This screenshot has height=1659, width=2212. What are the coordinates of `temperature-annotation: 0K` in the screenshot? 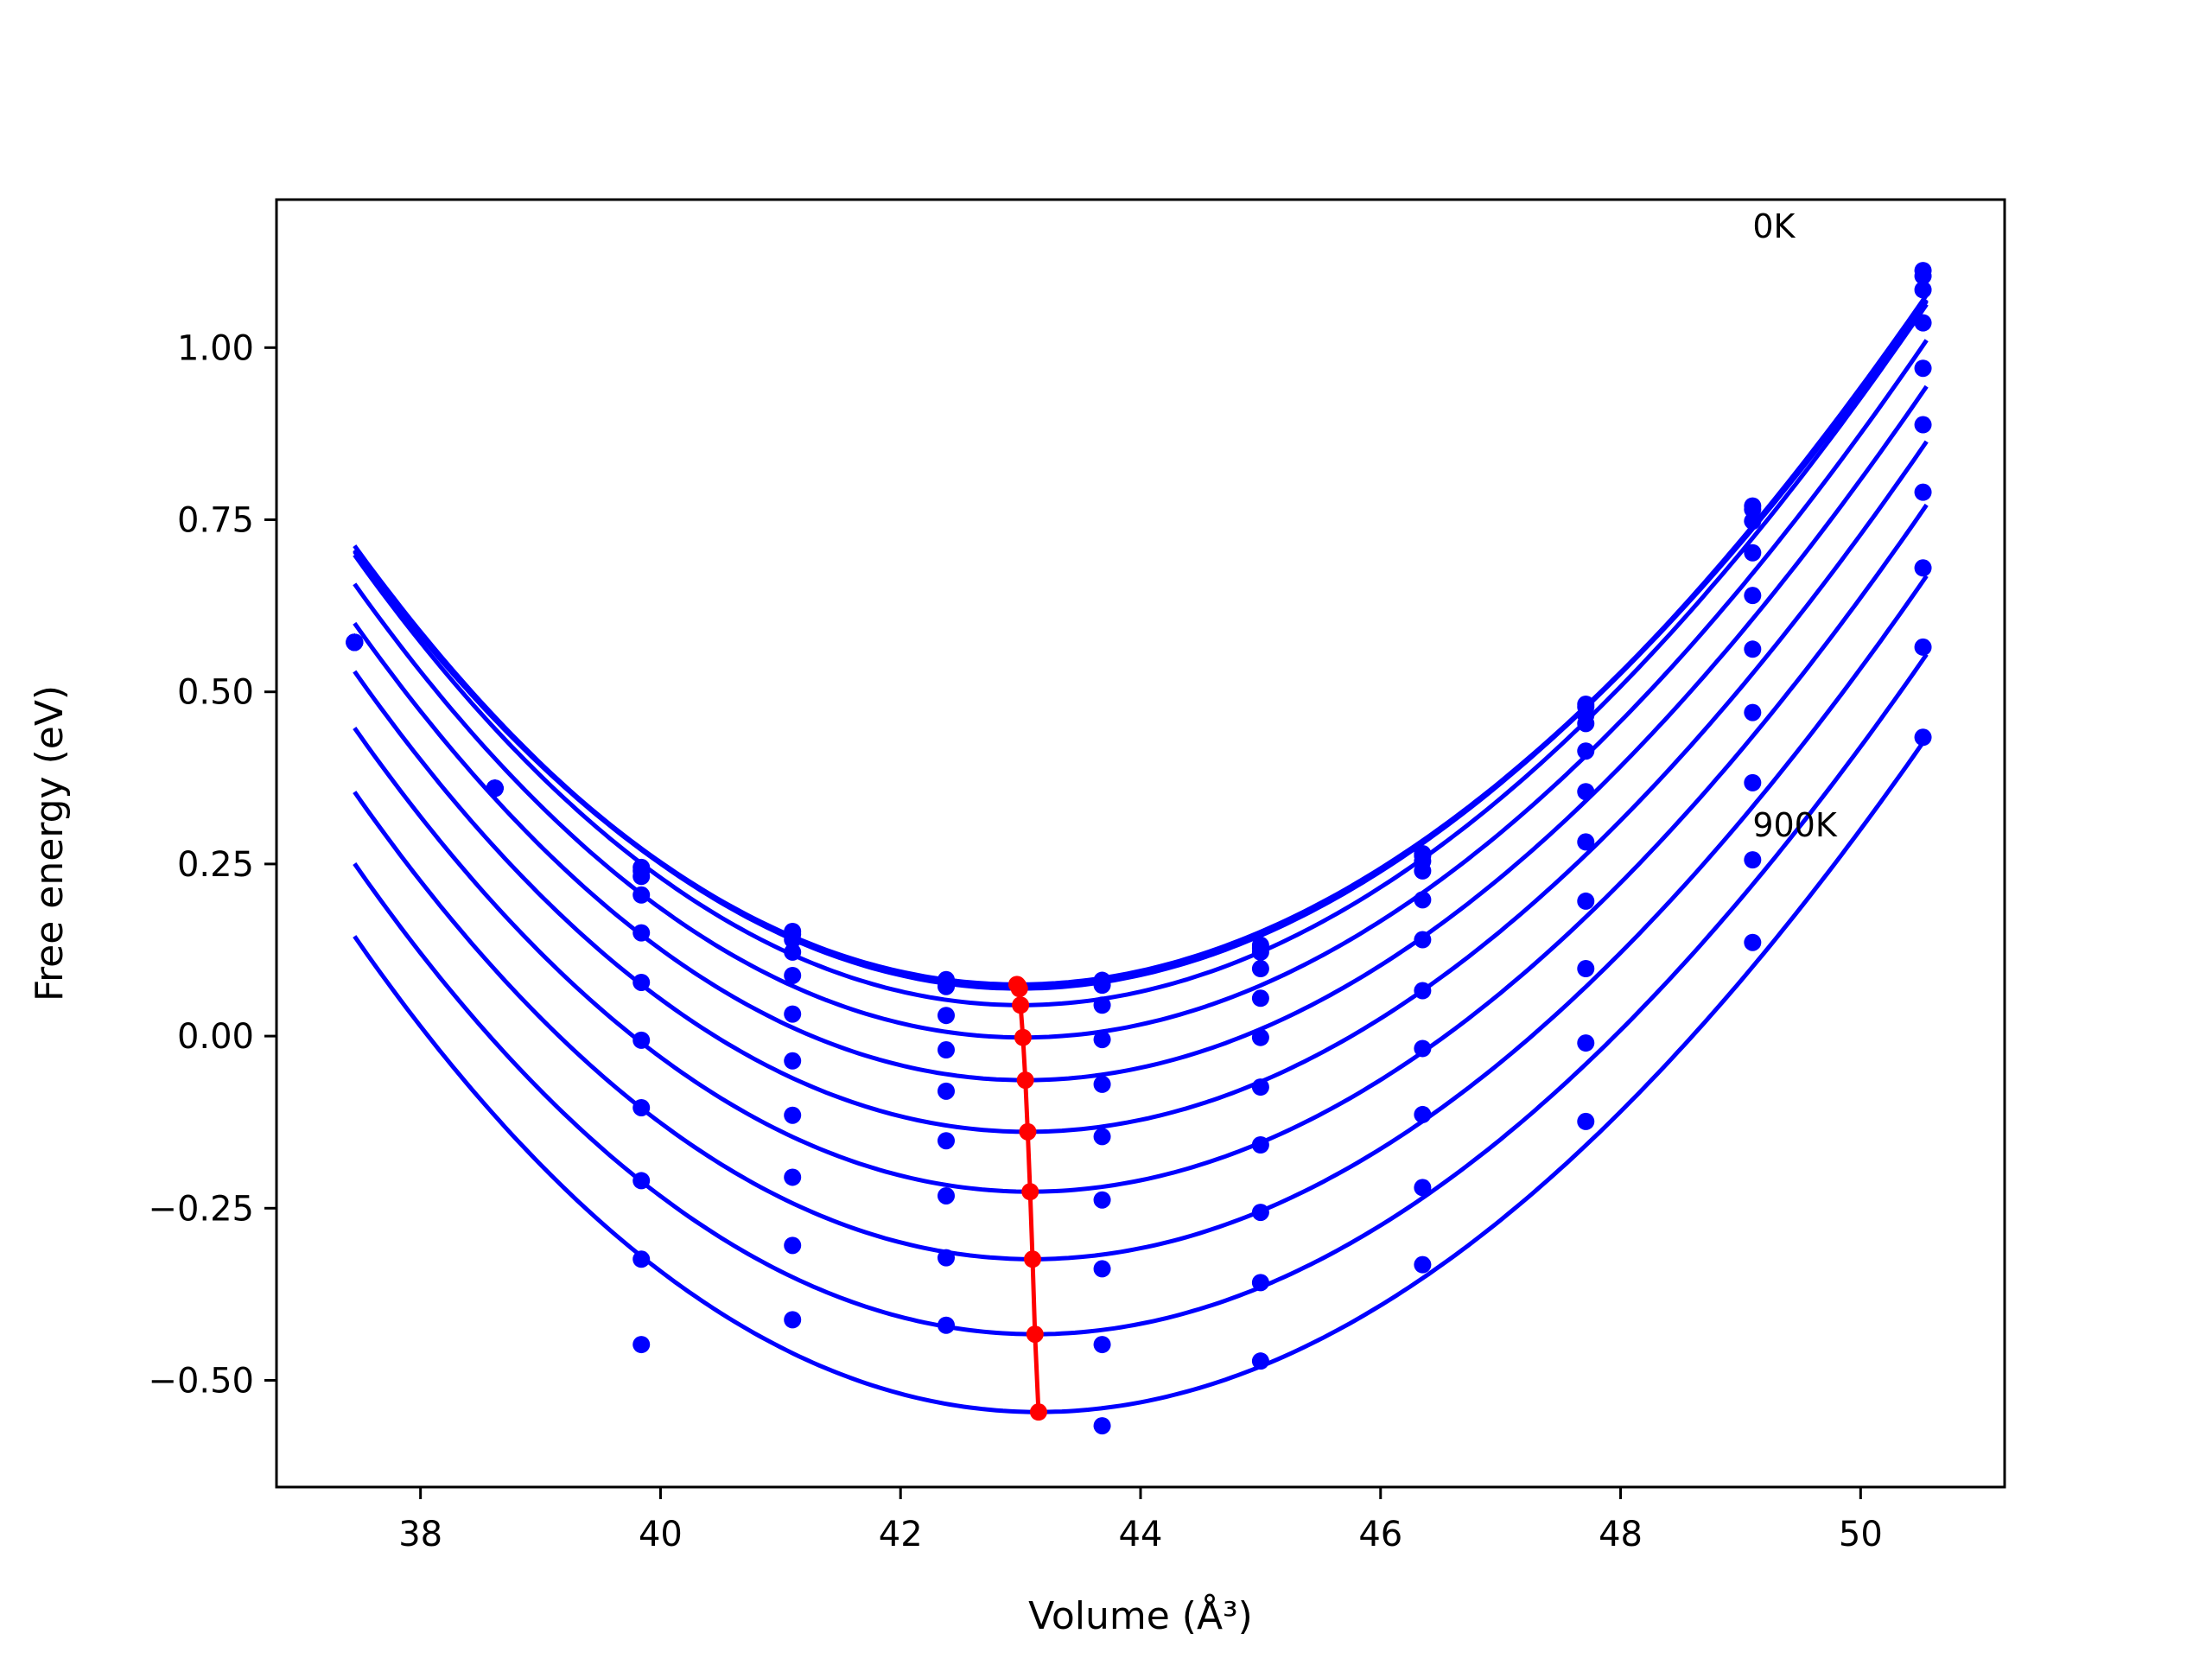 It's located at (1774, 226).